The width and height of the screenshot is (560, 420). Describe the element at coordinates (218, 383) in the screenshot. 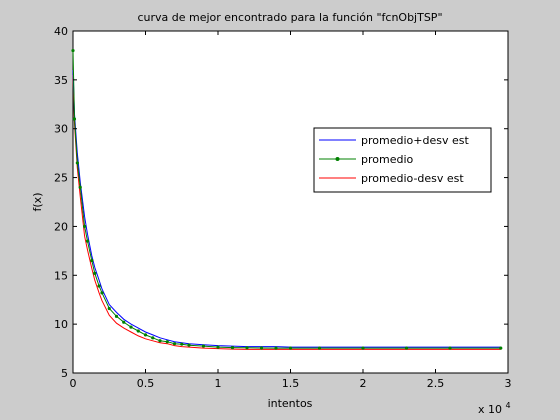

I see `x-tick-label: 1` at that location.